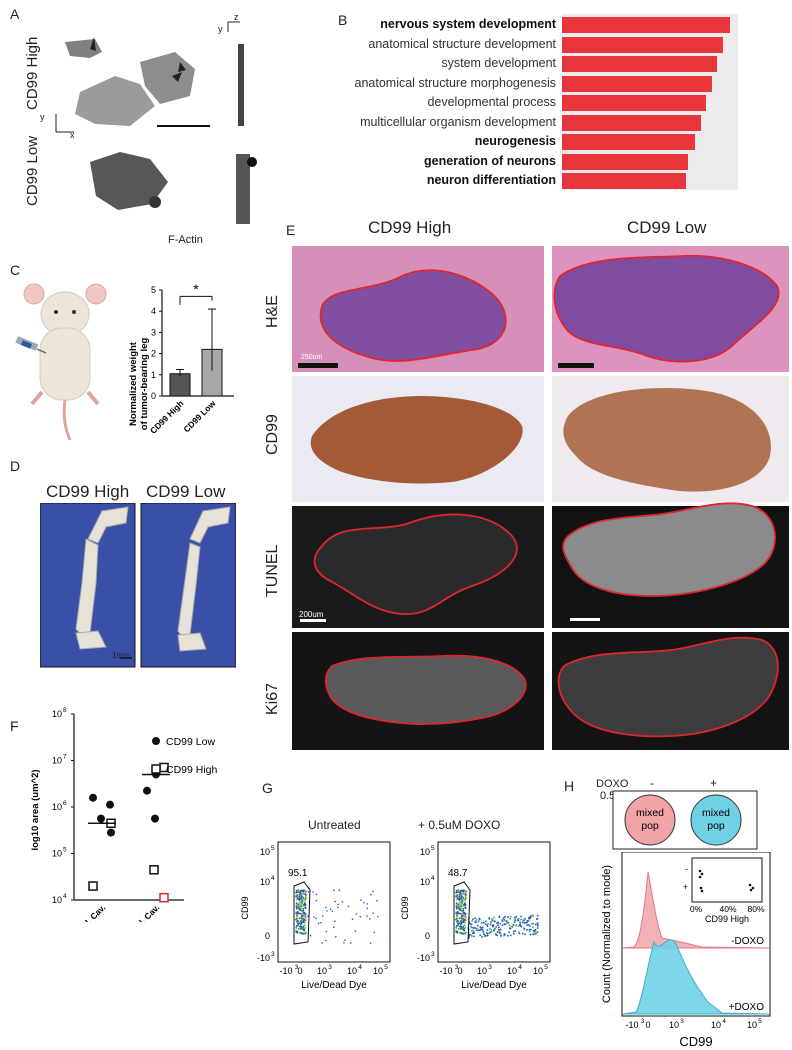  What do you see at coordinates (15, 14) in the screenshot?
I see `panel-label-a: A` at bounding box center [15, 14].